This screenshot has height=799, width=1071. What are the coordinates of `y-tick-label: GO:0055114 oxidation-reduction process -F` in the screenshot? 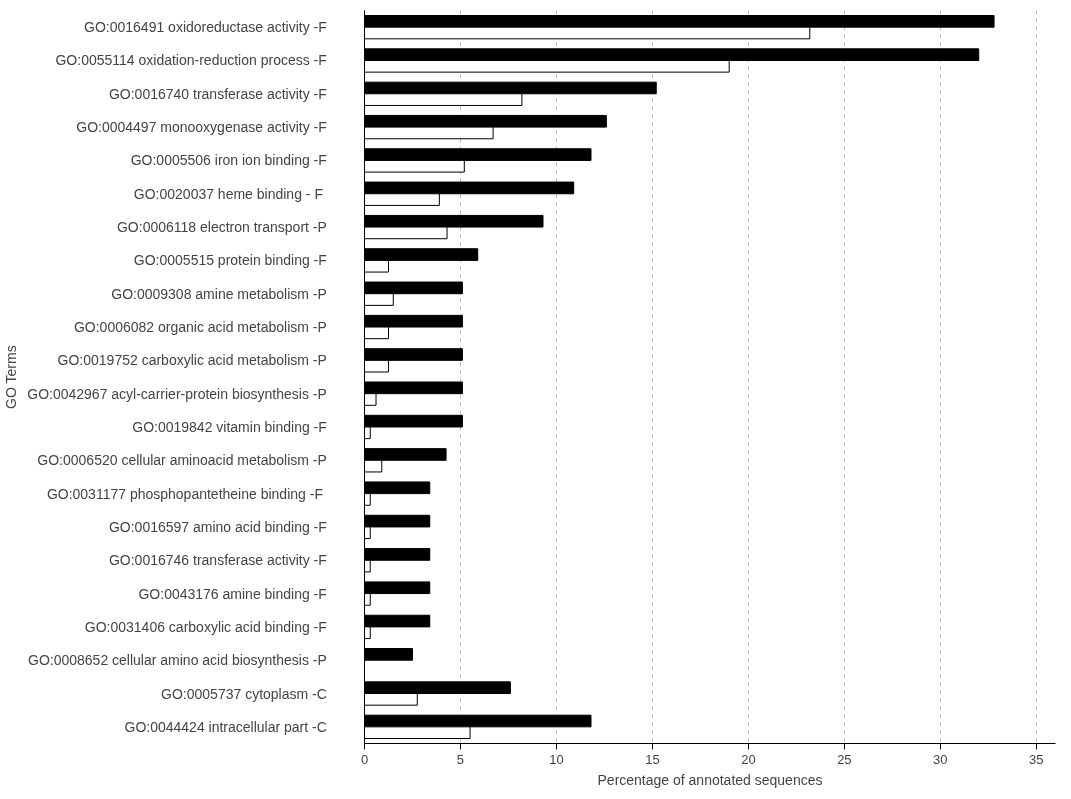 It's located at (191, 60).